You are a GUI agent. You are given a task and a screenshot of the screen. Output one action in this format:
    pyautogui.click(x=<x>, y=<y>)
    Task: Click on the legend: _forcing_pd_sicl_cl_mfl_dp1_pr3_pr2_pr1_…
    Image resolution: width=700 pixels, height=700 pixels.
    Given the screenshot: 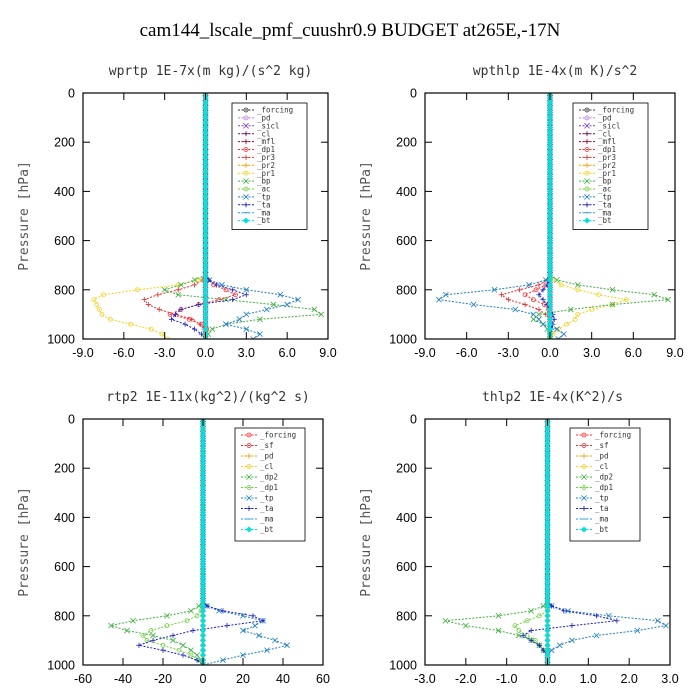 What is the action you would take?
    pyautogui.click(x=610, y=166)
    